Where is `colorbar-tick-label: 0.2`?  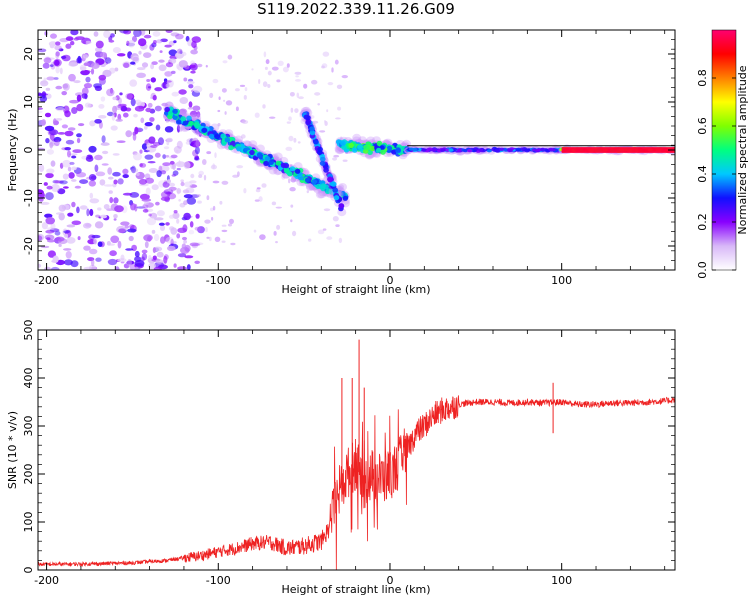
colorbar-tick-label: 0.2 is located at coordinates (702, 222).